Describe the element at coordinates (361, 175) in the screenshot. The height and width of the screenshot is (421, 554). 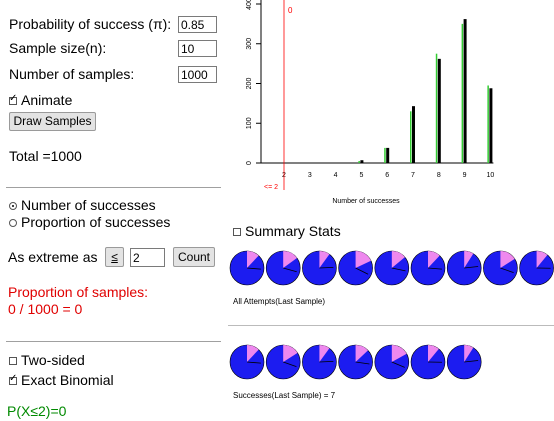
I see `x-tick-label: 5` at that location.